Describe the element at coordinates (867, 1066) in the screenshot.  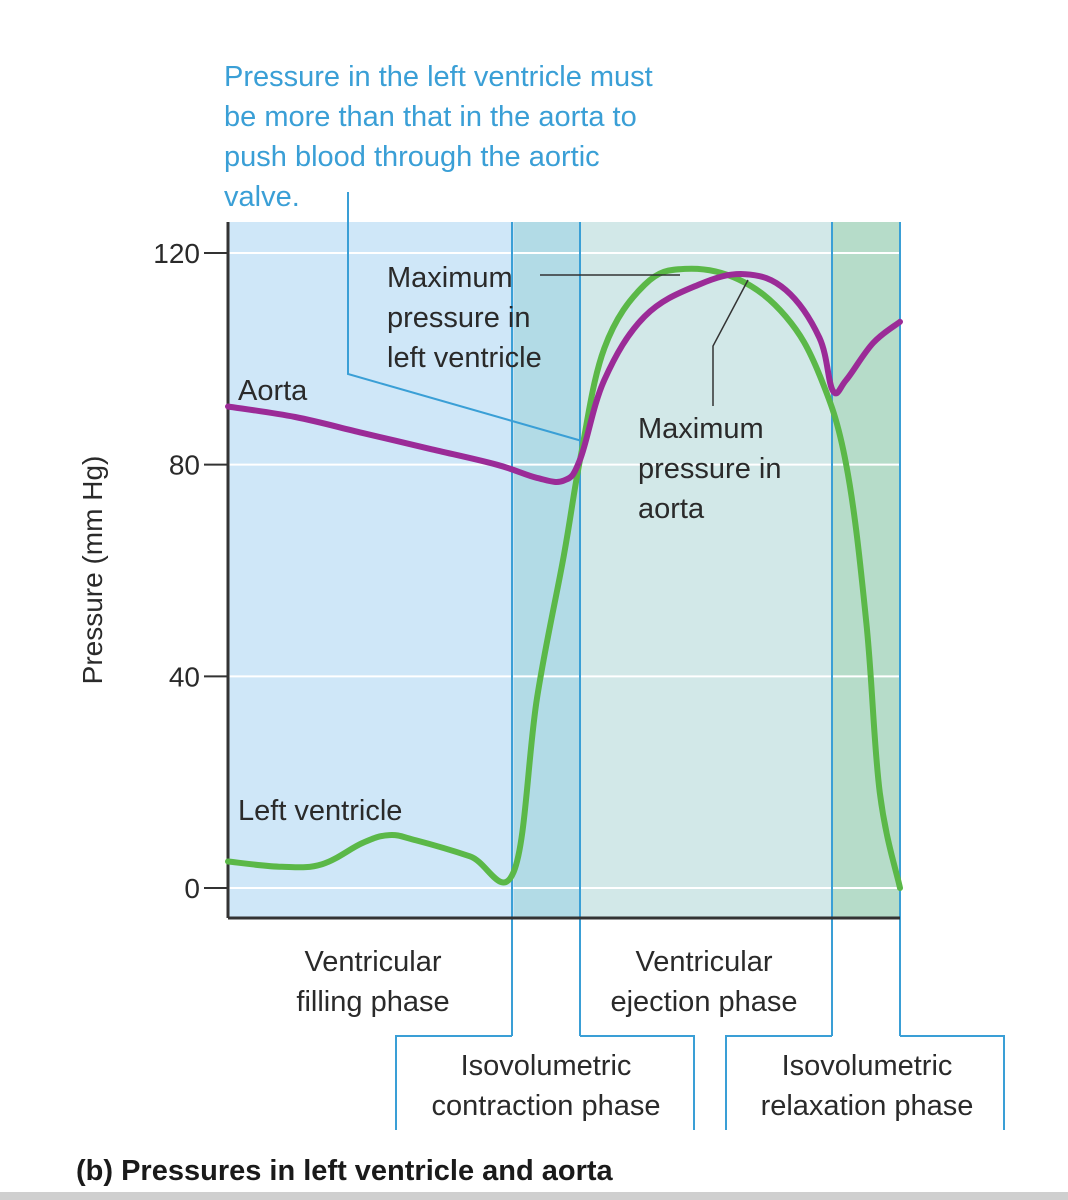
I see `iso-relaxation-label-1: Isovolumetric` at that location.